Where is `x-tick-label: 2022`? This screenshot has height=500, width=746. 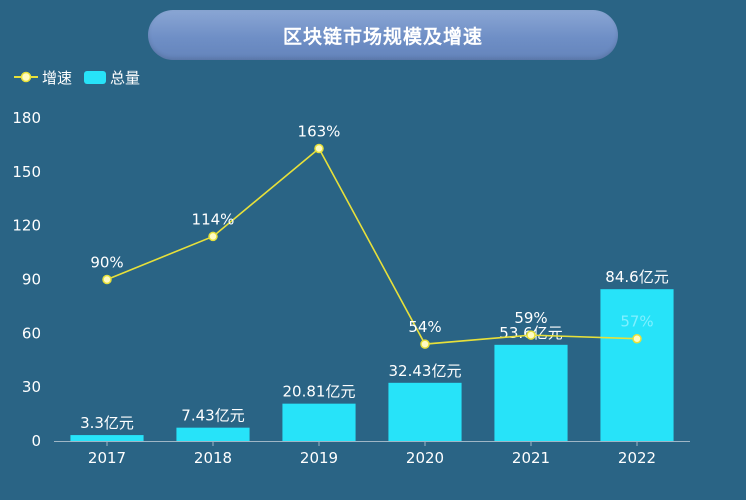 x-tick-label: 2022 is located at coordinates (637, 458).